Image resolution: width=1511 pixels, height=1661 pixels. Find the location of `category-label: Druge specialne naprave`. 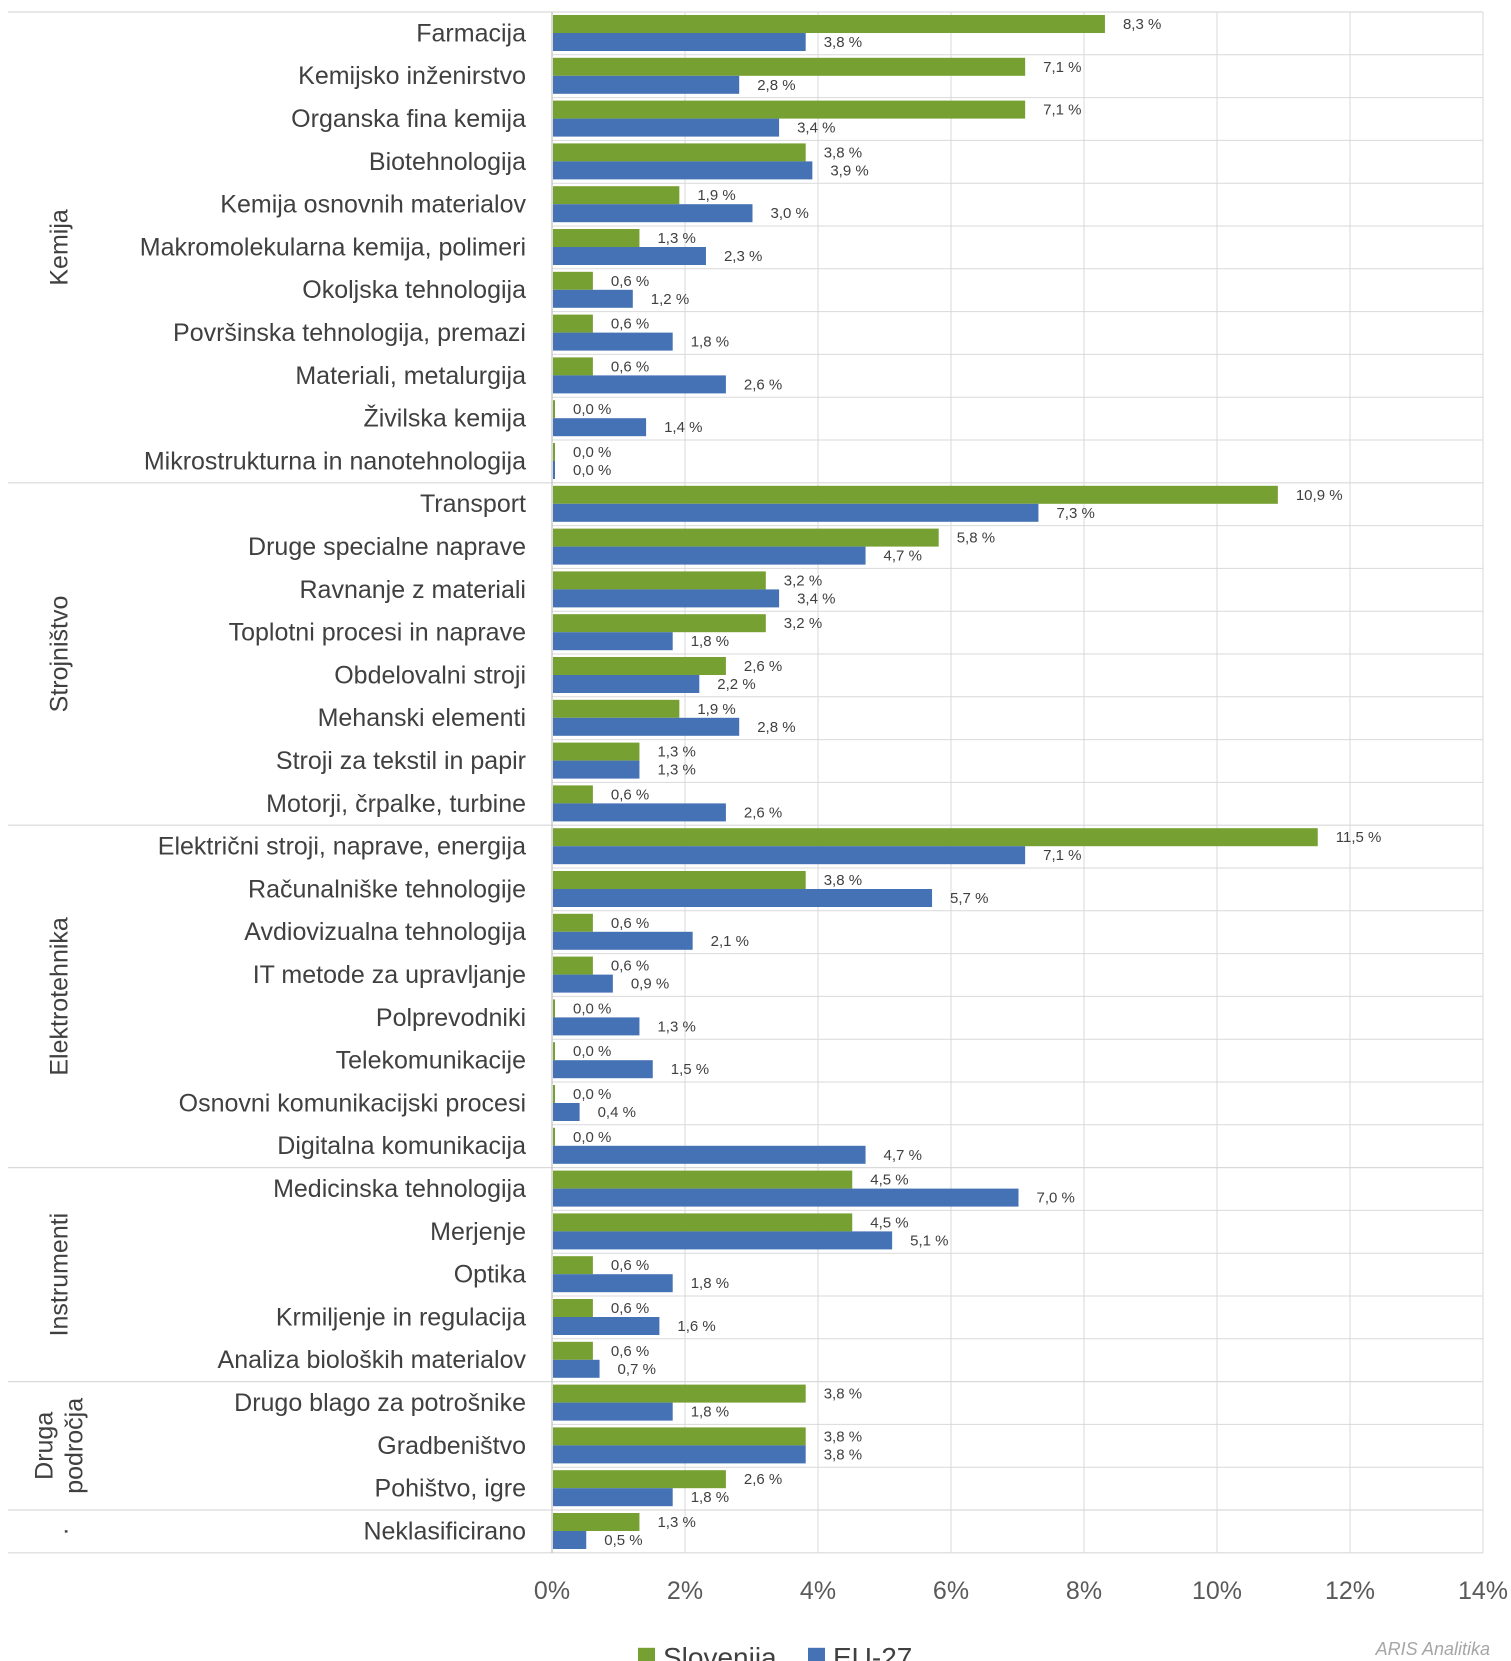

category-label: Druge specialne naprave is located at coordinates (387, 547).